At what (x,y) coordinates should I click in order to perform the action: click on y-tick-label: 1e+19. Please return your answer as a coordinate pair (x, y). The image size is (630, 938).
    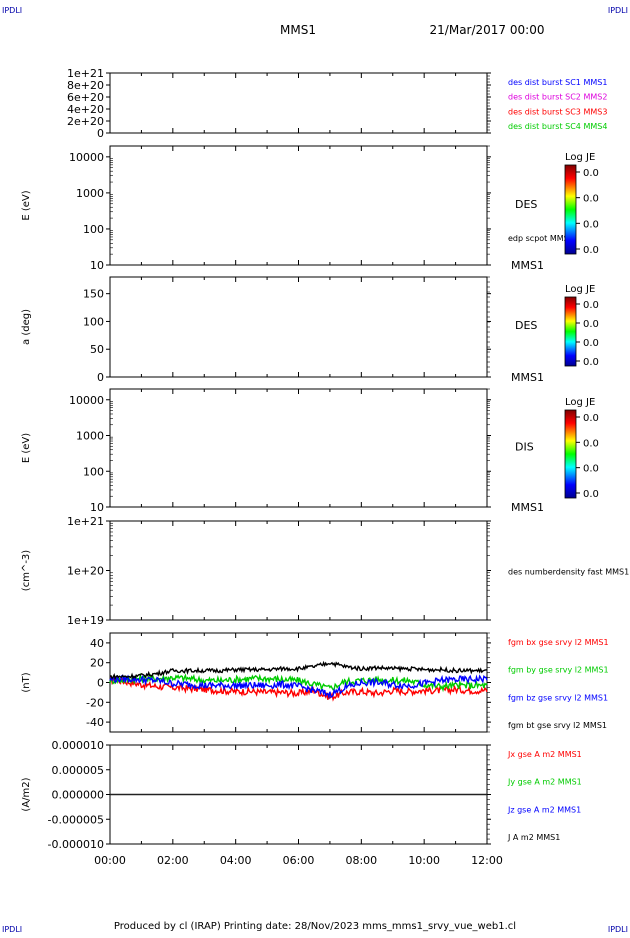
    Looking at the image, I should click on (85, 620).